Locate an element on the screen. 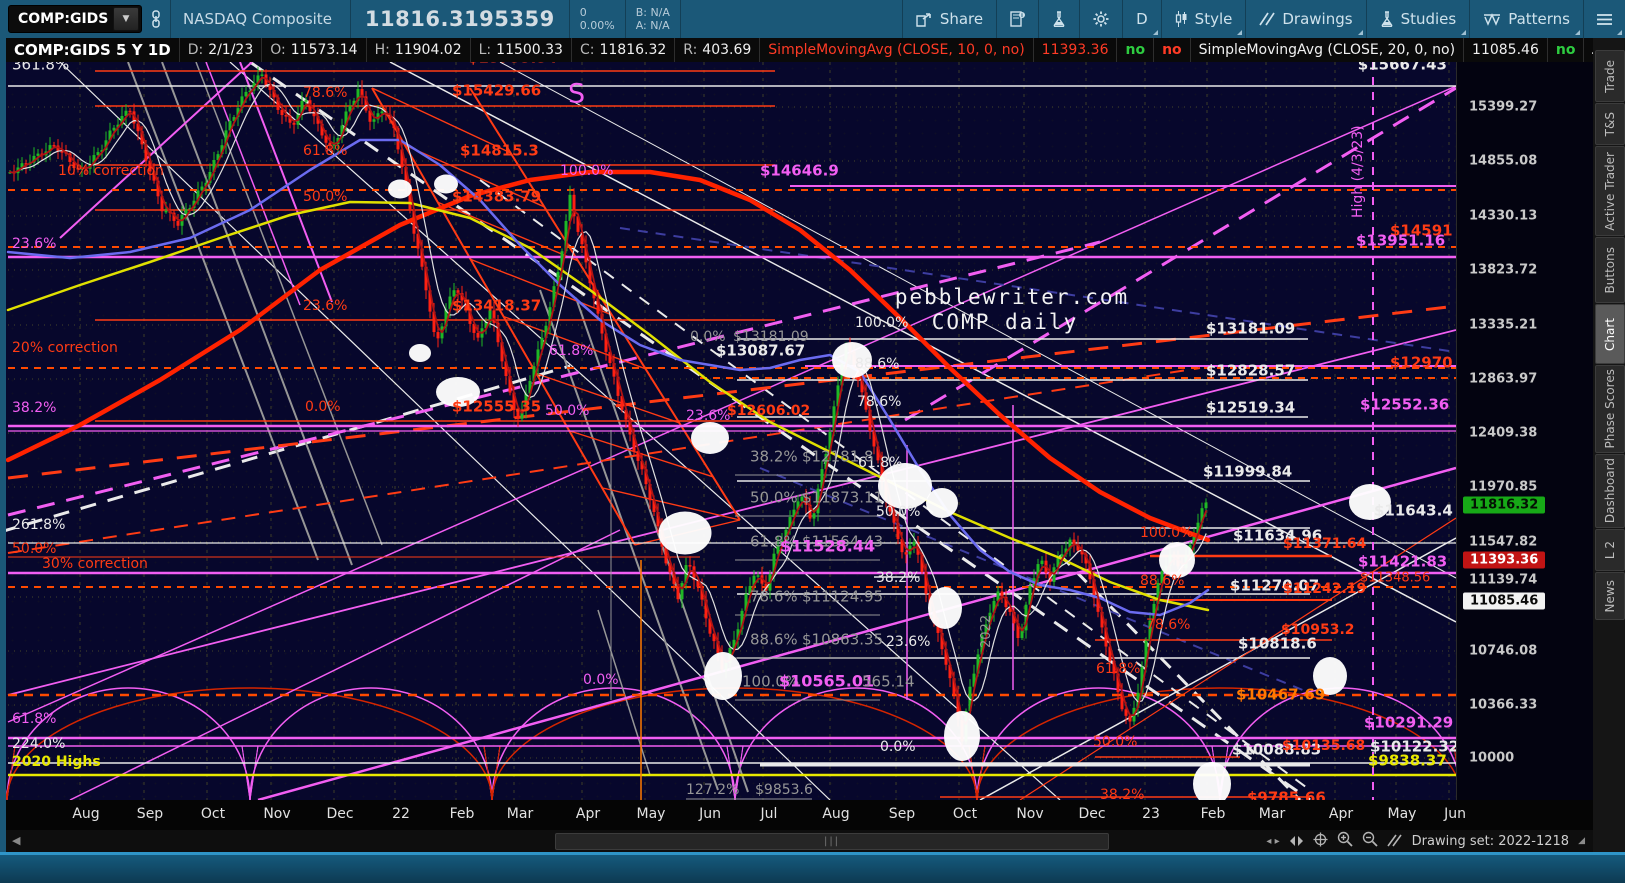 This screenshot has width=1625, height=883. price-level-label: 78.6% is located at coordinates (879, 402).